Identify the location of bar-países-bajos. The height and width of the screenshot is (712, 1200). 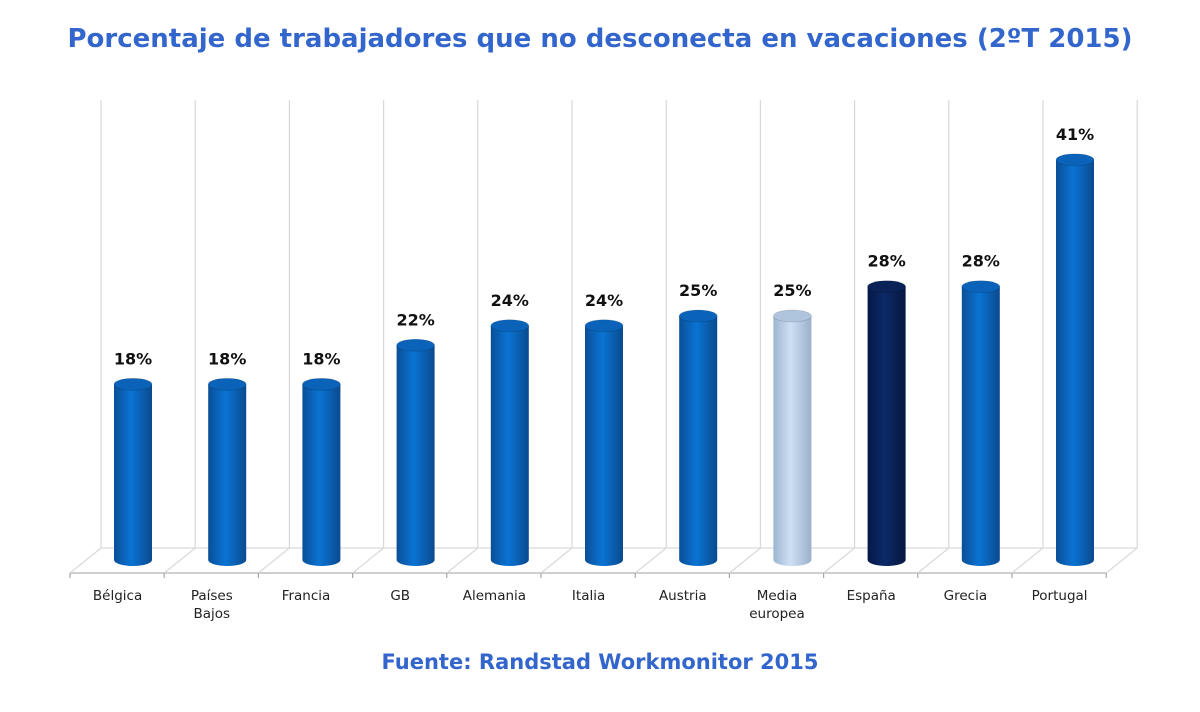
(227, 471).